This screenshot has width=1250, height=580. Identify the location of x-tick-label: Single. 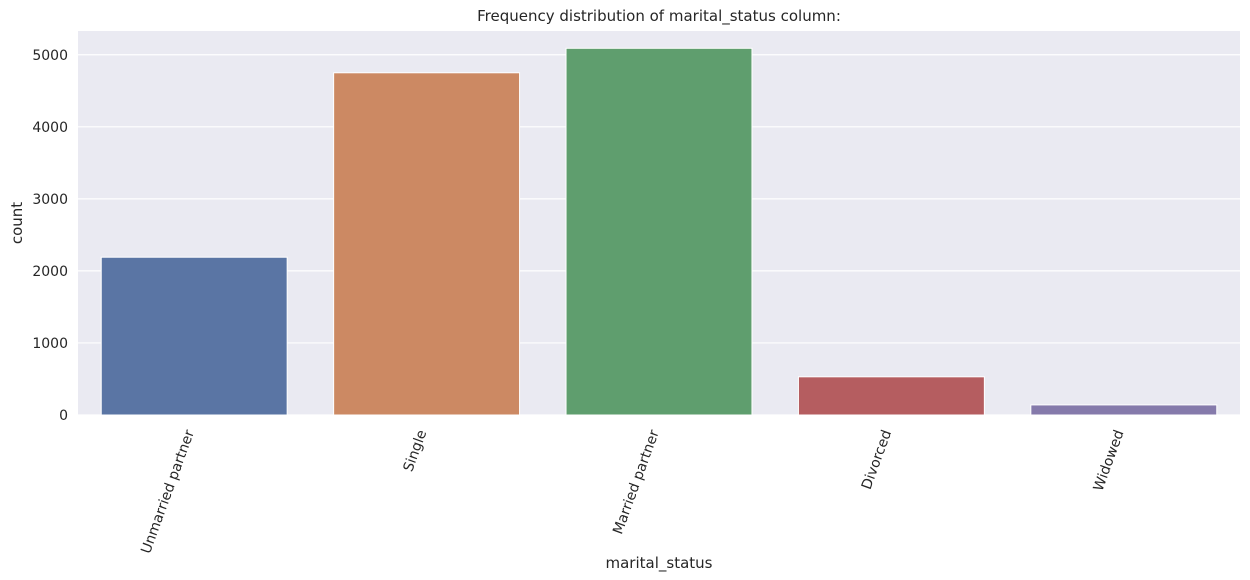
(416, 451).